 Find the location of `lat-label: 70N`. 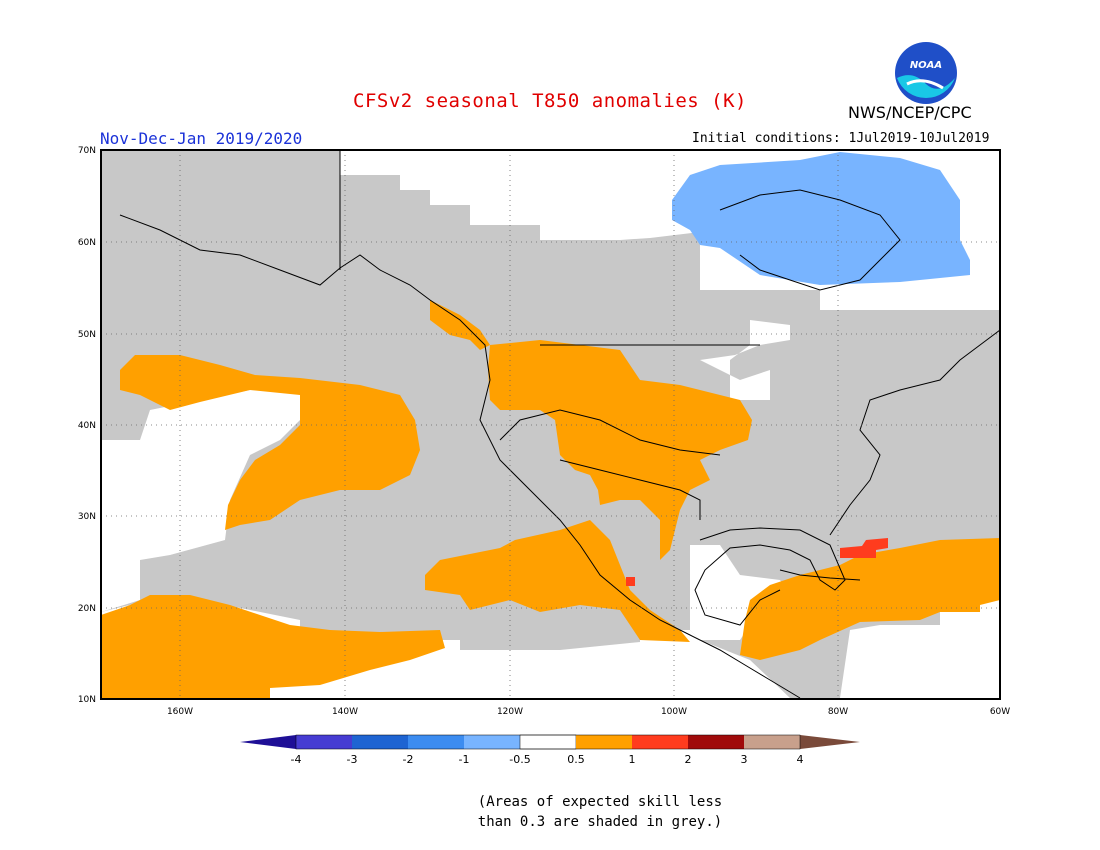

lat-label: 70N is located at coordinates (87, 151).